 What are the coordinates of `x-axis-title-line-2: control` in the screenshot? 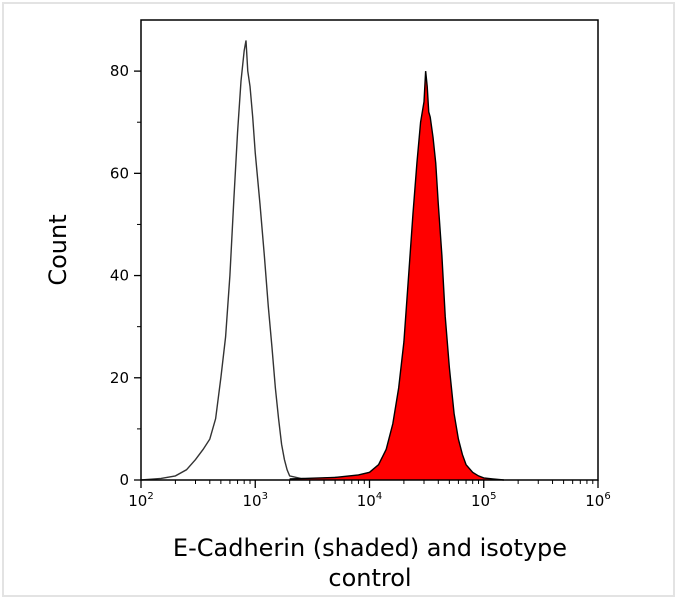 It's located at (369, 578).